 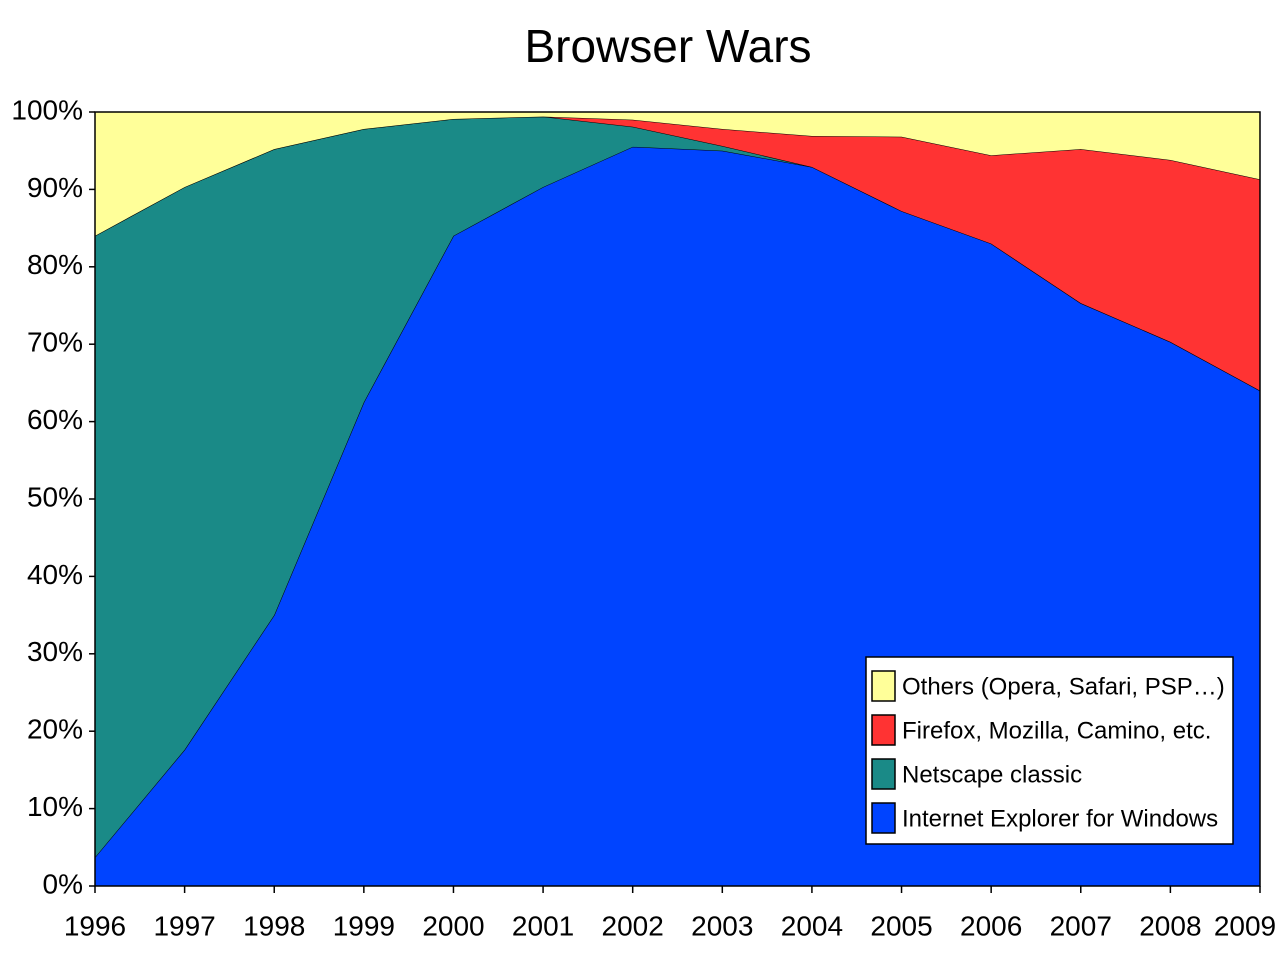 What do you see at coordinates (55, 496) in the screenshot?
I see `y-tick-label: 50%` at bounding box center [55, 496].